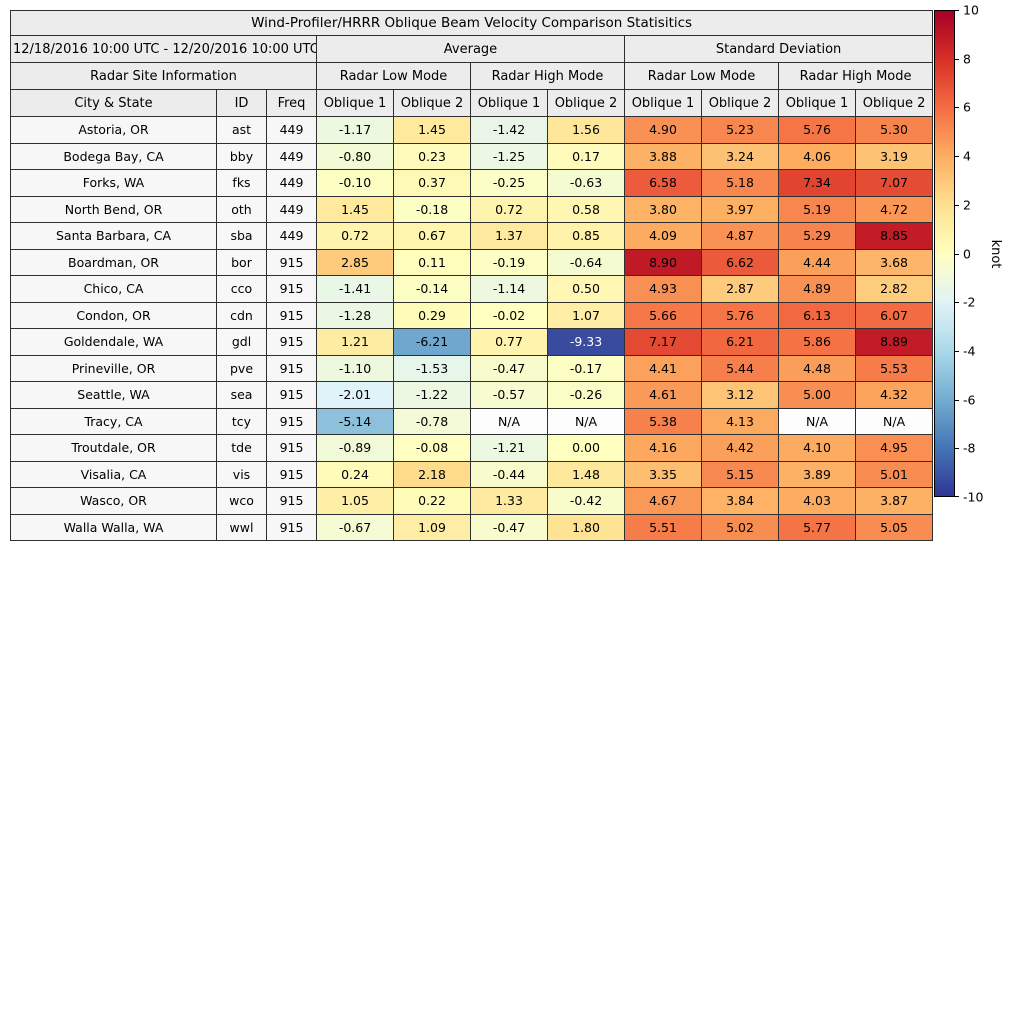 The width and height of the screenshot is (1024, 1024). What do you see at coordinates (740, 501) in the screenshot?
I see `cell-value: 3.84` at bounding box center [740, 501].